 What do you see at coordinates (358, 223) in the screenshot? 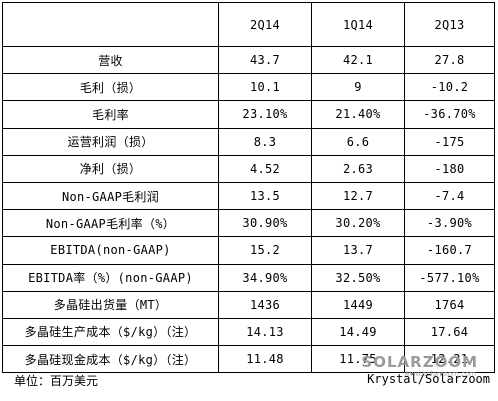
I see `cell-1q14: 30.20%` at bounding box center [358, 223].